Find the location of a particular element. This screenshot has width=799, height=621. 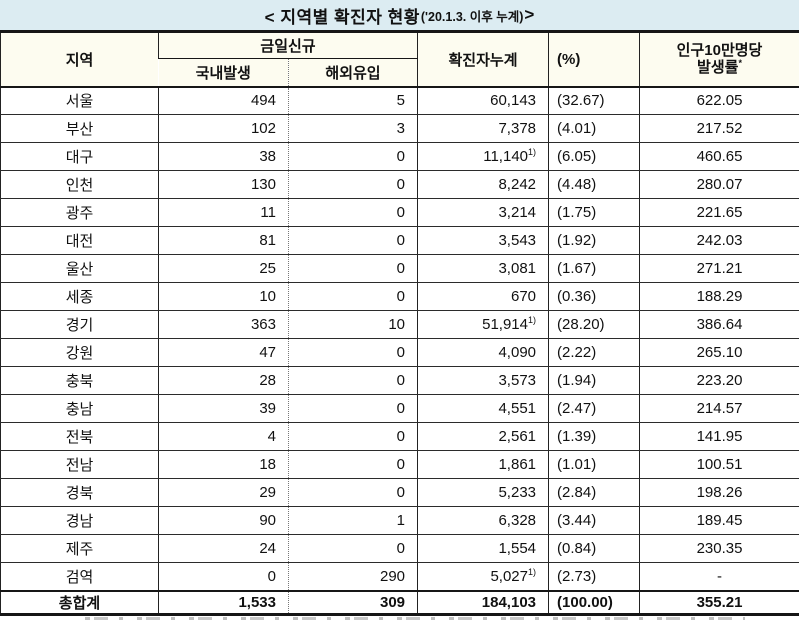

region-cell: 경북 is located at coordinates (79, 492).